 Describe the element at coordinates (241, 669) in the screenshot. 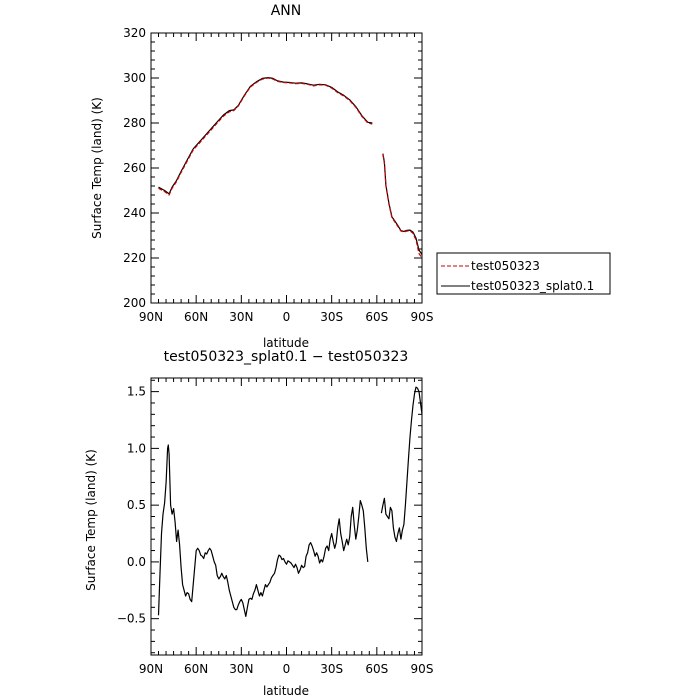

I see `bottom-x-tick-label: 30N` at that location.